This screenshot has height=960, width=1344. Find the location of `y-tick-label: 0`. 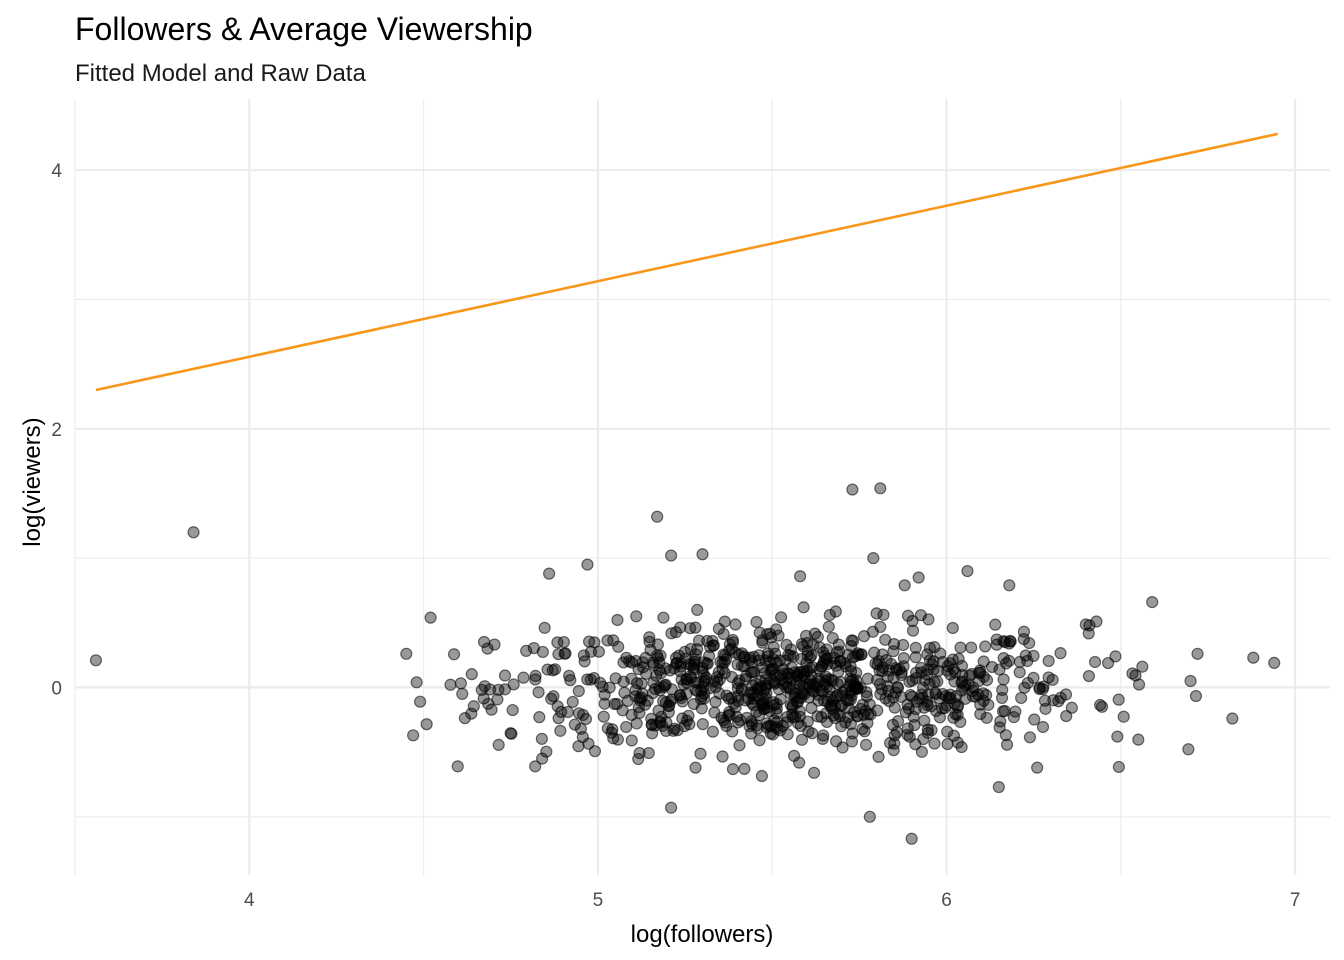

y-tick-label: 0 is located at coordinates (56, 688).